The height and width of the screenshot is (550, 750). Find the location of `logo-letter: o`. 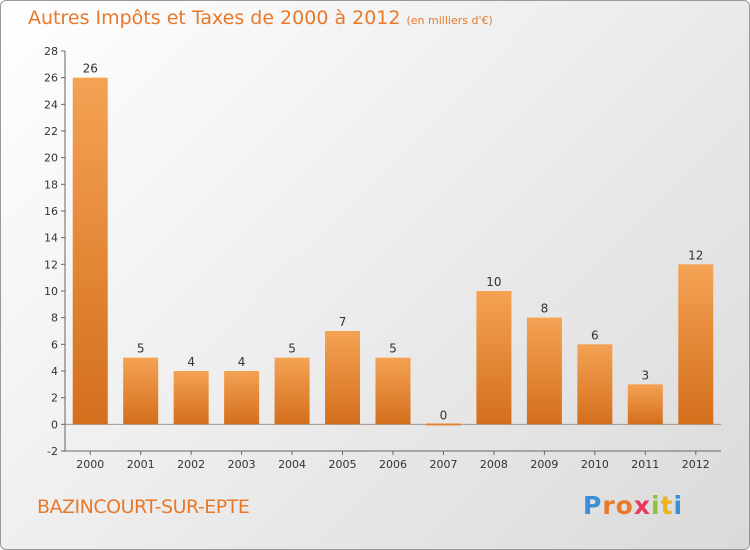

logo-letter: o is located at coordinates (624, 505).